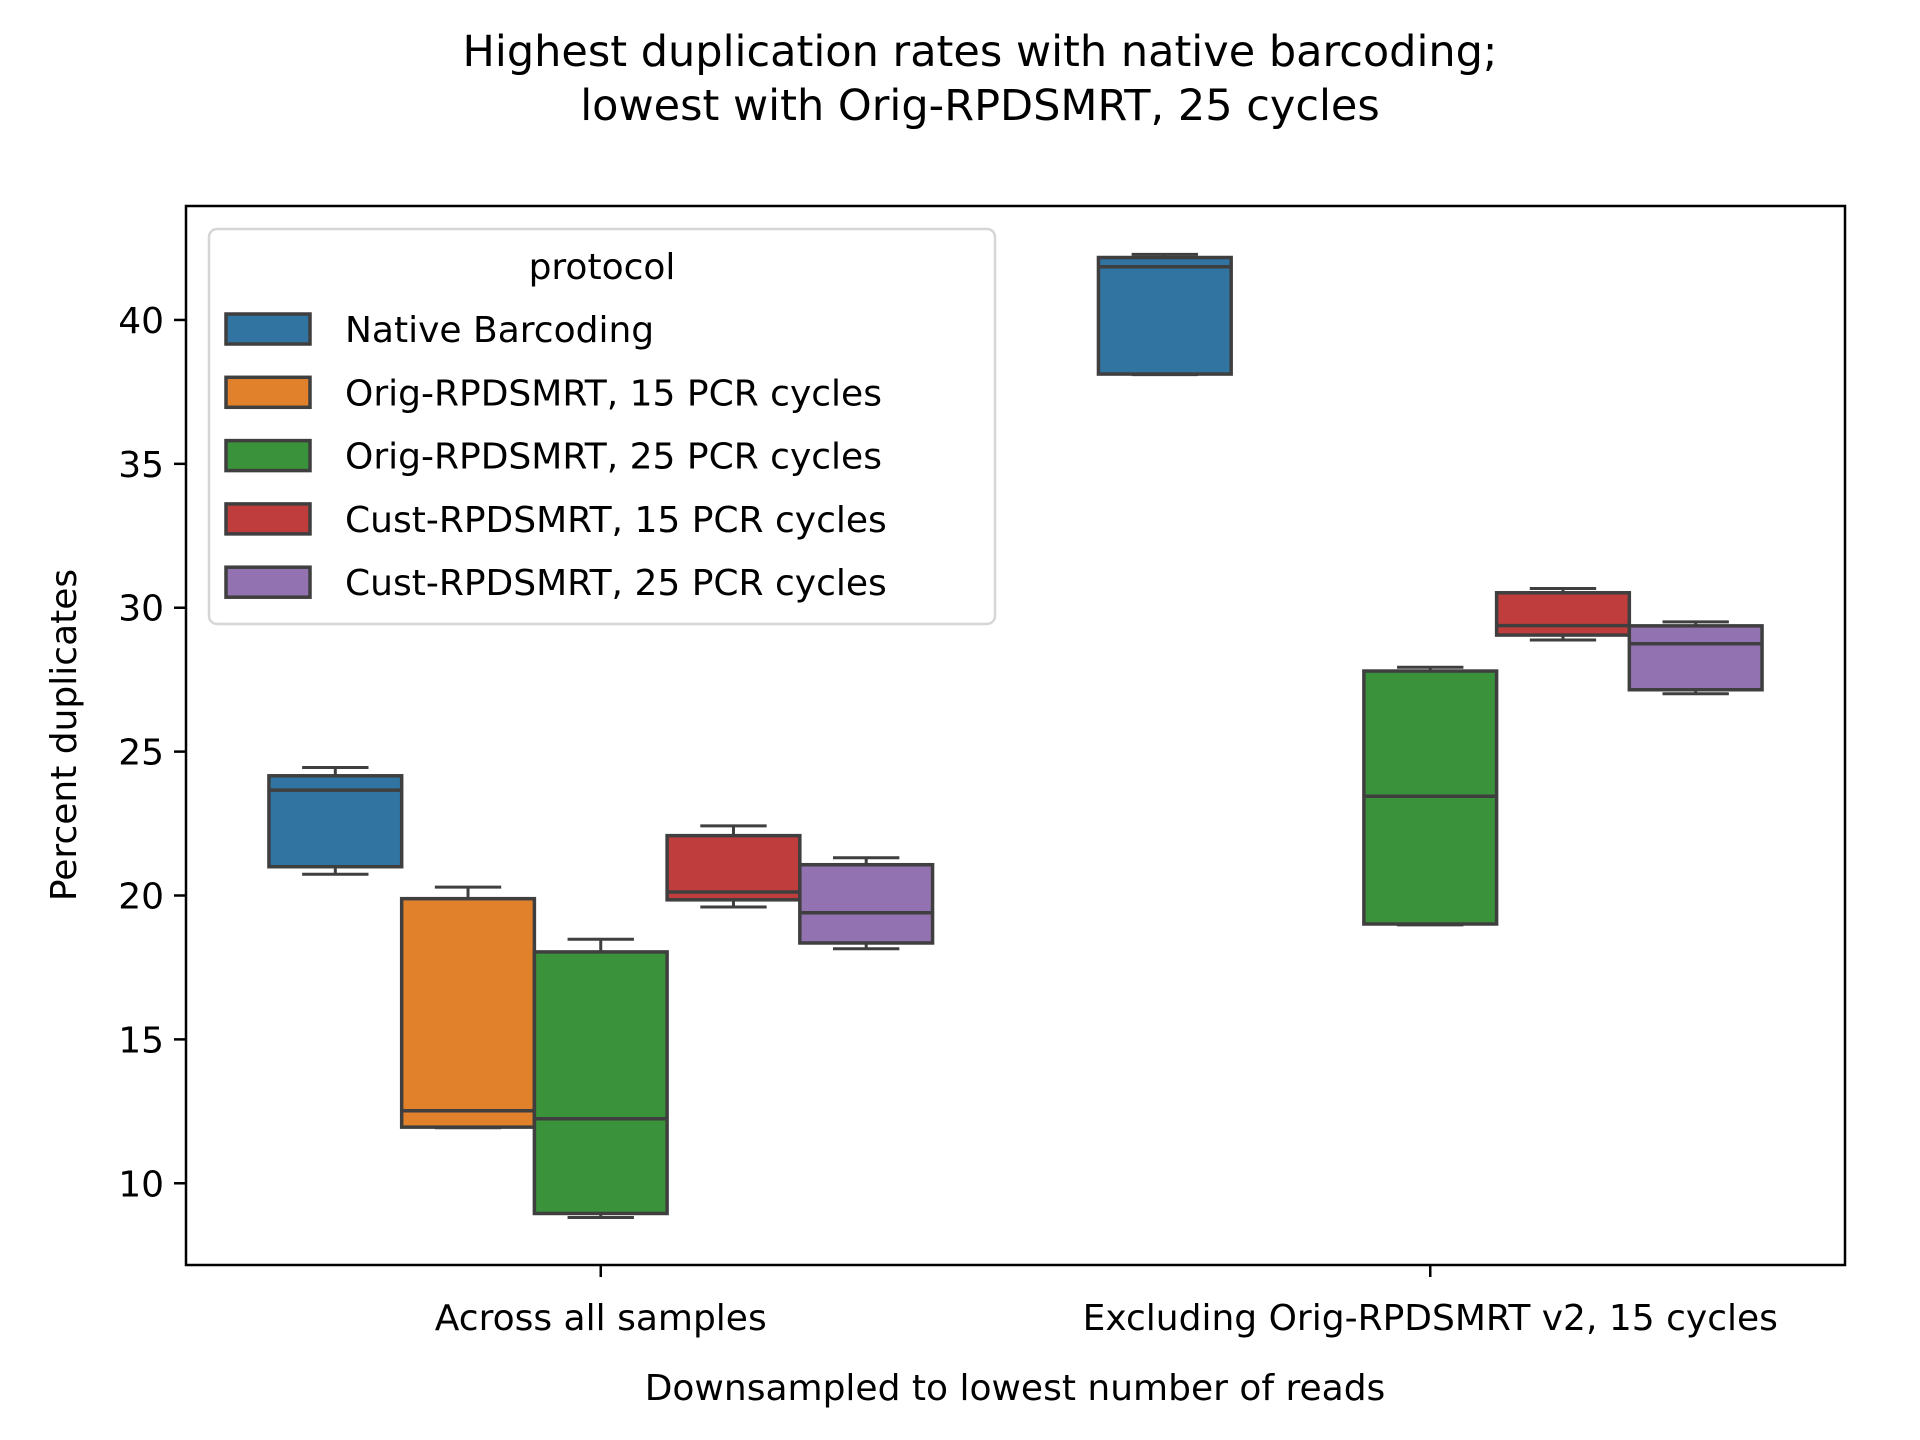  What do you see at coordinates (602, 267) in the screenshot?
I see `legend-title: protocol` at bounding box center [602, 267].